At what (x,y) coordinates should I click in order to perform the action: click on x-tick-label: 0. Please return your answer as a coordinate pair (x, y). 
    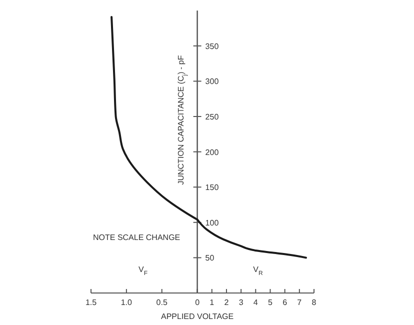
    Looking at the image, I should click on (197, 302).